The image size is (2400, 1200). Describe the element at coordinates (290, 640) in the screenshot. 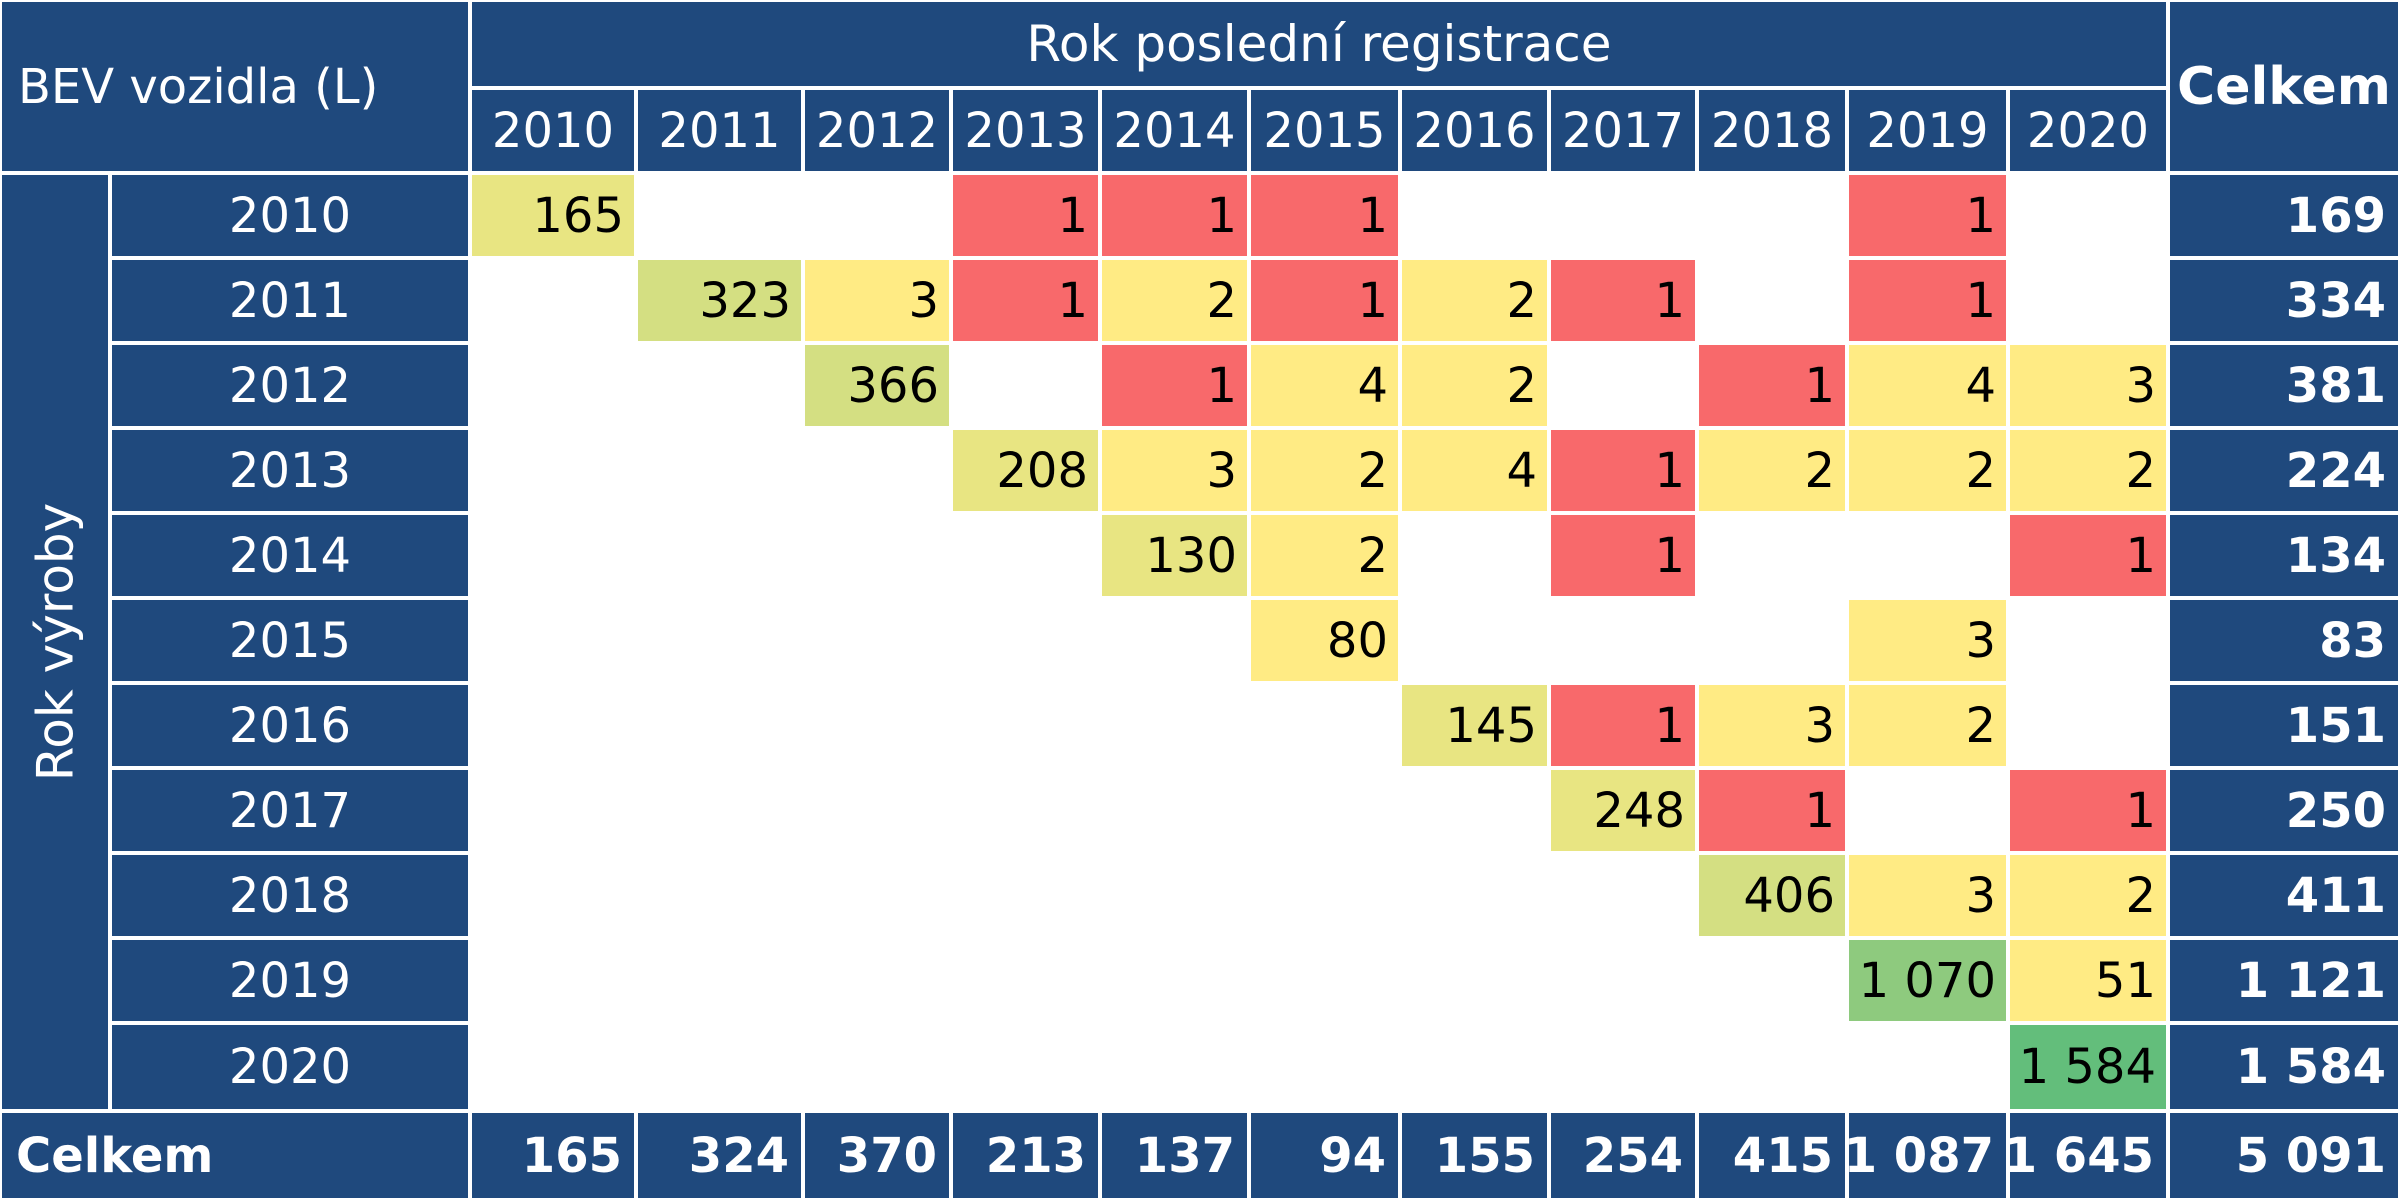

I see `row-year-header: 2015` at that location.